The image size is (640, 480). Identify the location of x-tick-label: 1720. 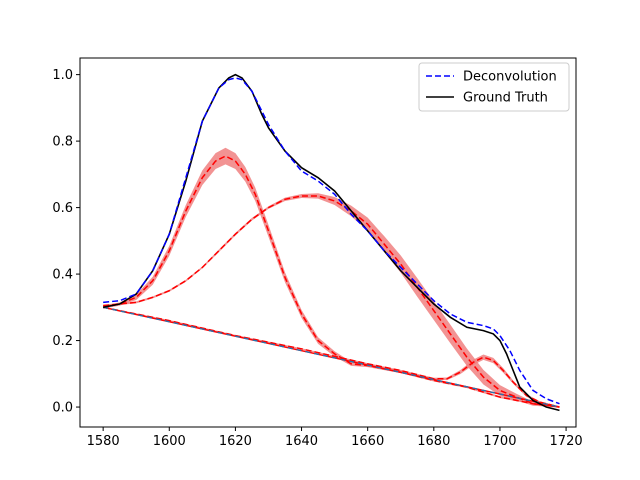
(566, 441).